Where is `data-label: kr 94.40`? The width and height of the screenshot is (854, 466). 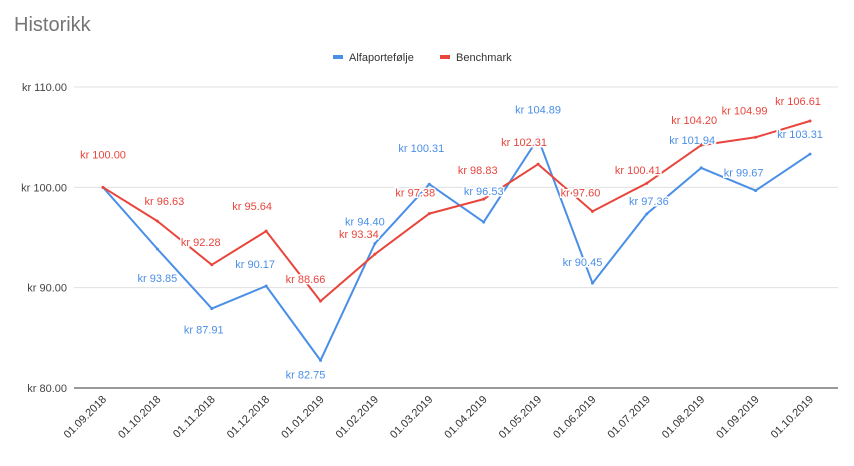
data-label: kr 94.40 is located at coordinates (365, 223).